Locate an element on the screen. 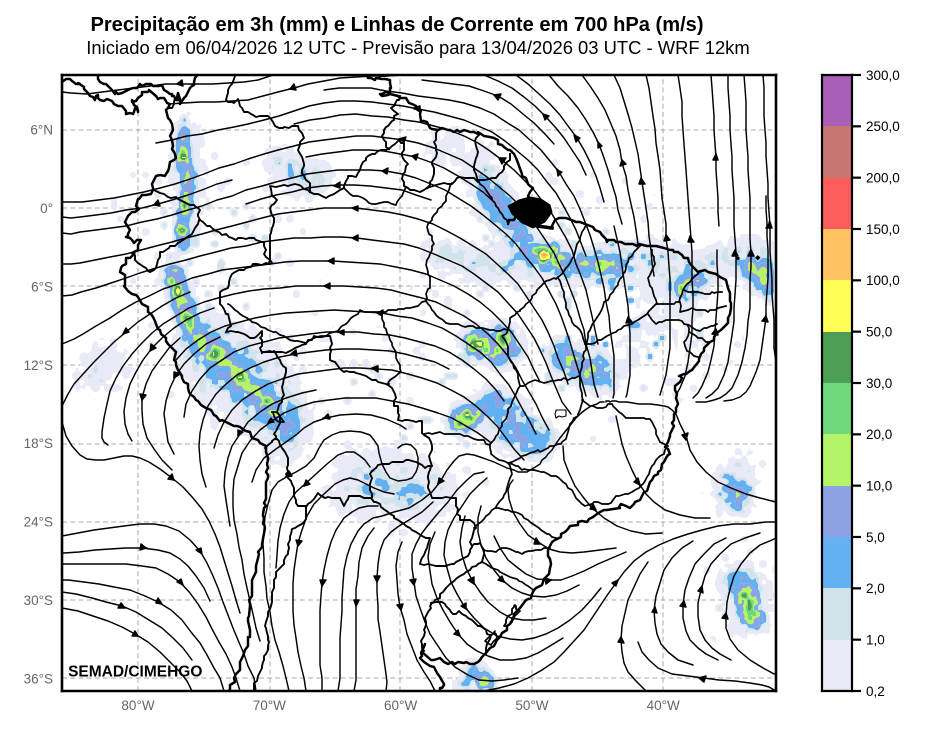 This screenshot has height=735, width=931. svg-text: 2,0 is located at coordinates (875, 588).